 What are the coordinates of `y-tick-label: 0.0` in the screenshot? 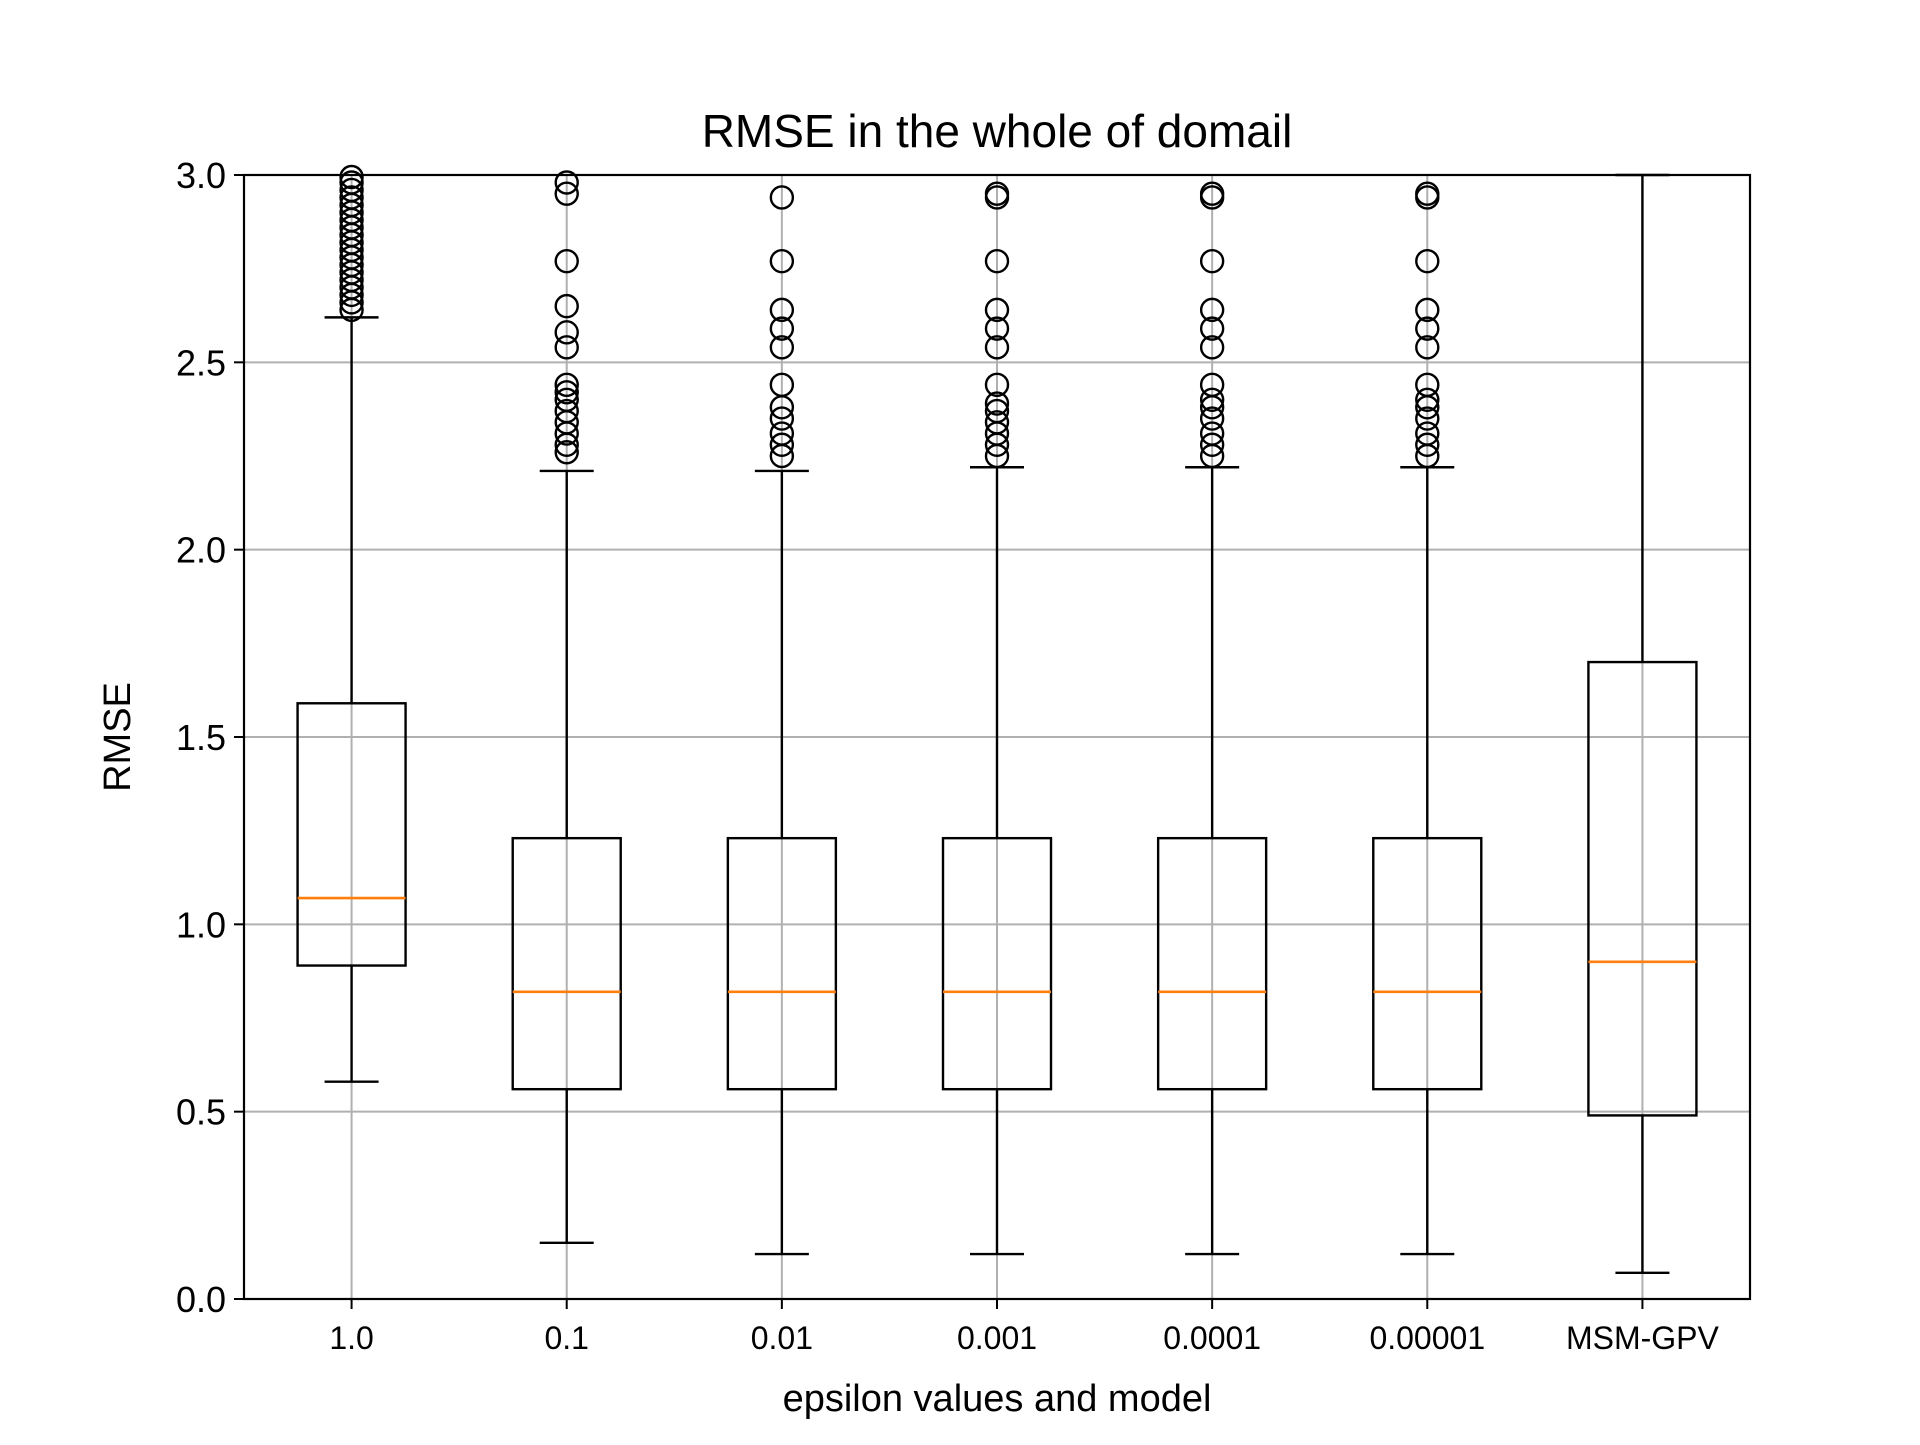 It's located at (201, 1299).